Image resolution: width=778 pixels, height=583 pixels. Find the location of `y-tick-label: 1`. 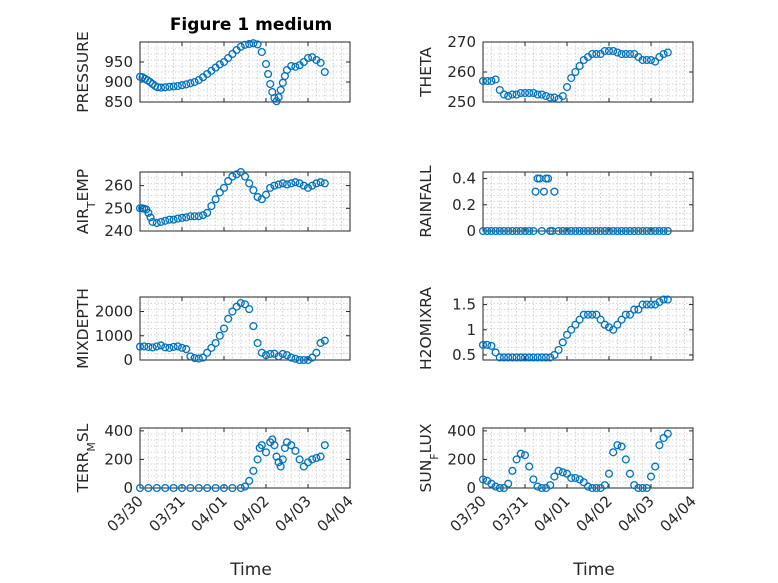

y-tick-label: 1 is located at coordinates (471, 330).